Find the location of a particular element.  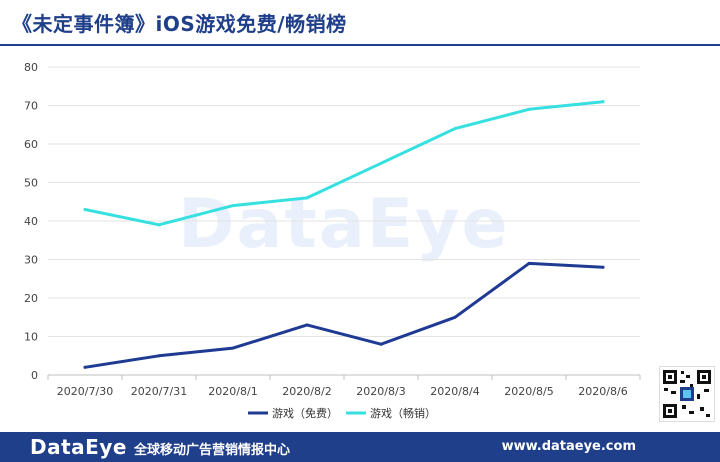

legend-label-2: 游戏（畅销） is located at coordinates (403, 413).